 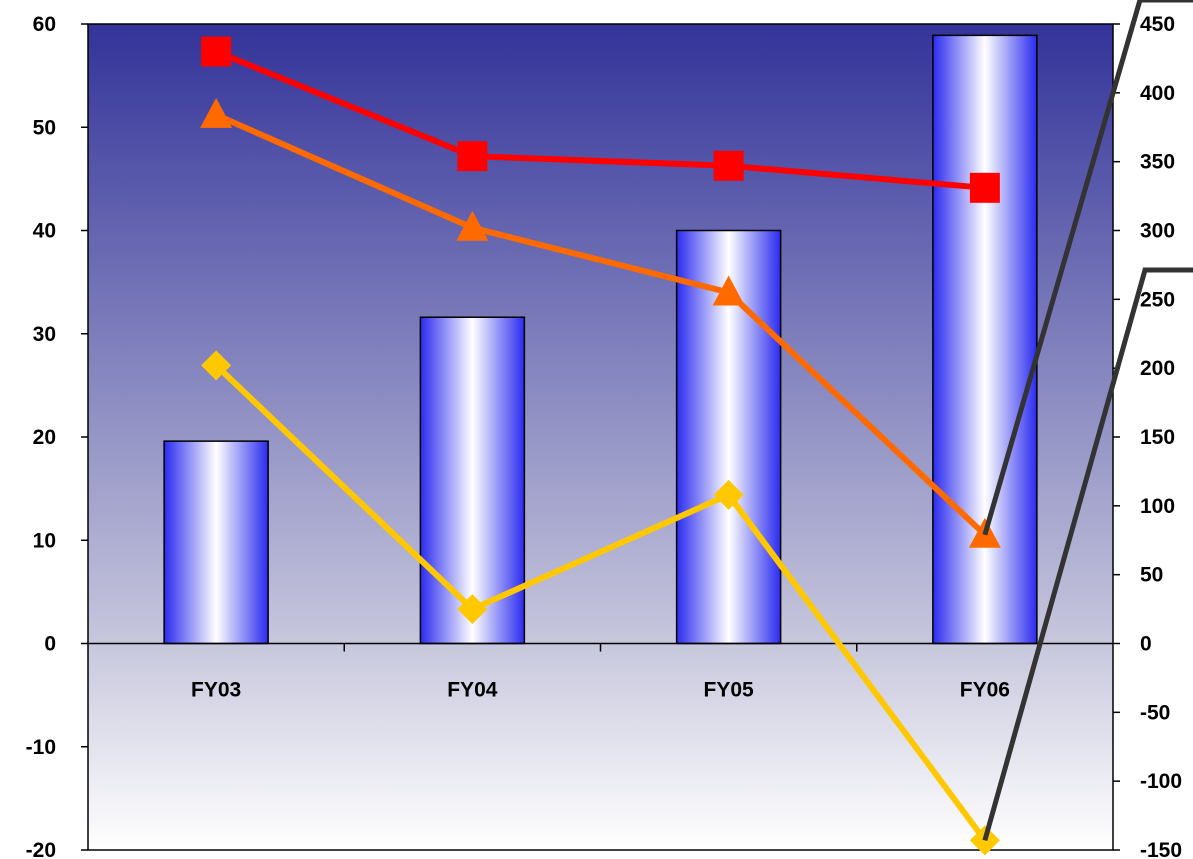 I want to click on left-axis-label: 60, so click(x=44, y=24).